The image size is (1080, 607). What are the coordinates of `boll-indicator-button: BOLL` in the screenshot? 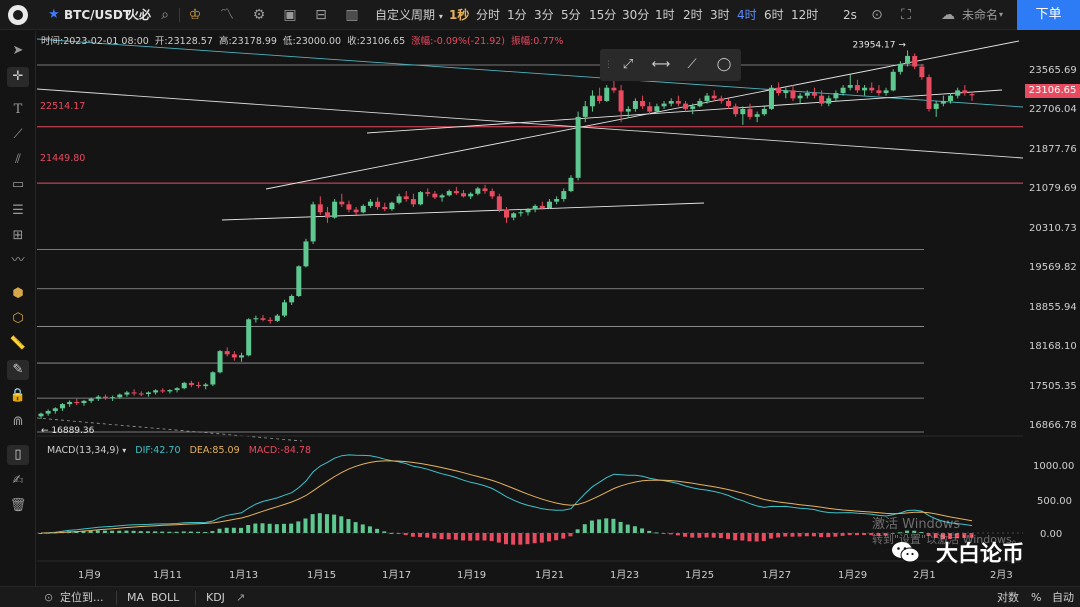 It's located at (165, 597).